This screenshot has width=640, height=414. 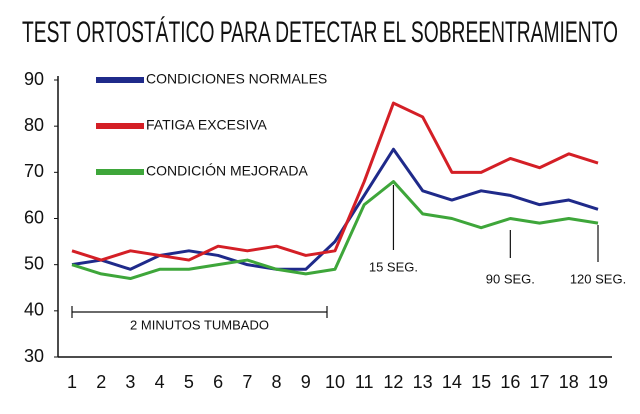 I want to click on x-tick-label: 7, so click(x=247, y=382).